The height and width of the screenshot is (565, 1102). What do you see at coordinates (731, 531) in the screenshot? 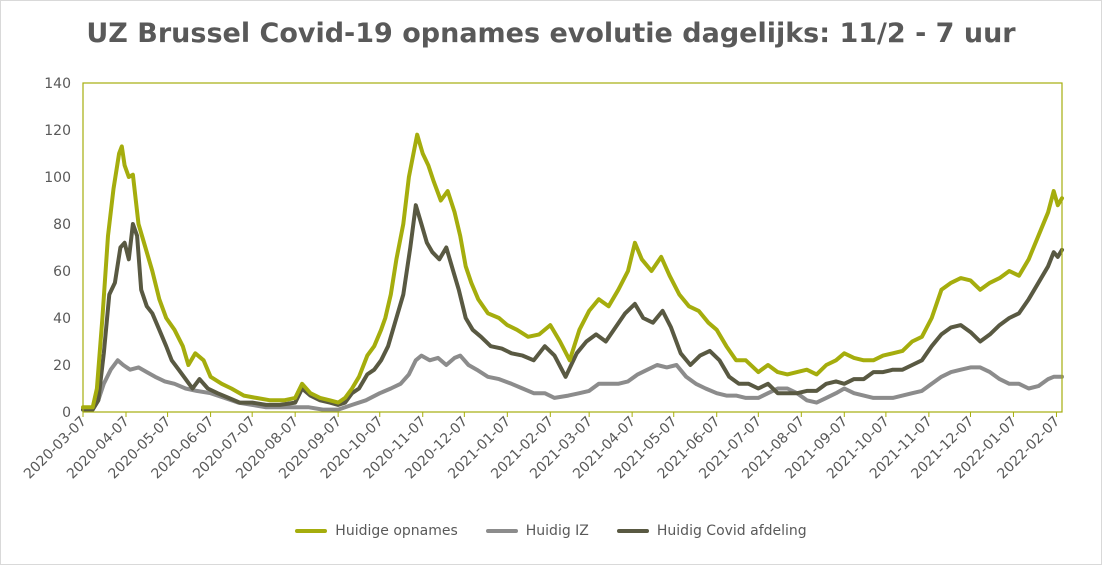
I see `legend-label-huidig-covid-afdeling: Huidig Covid afdeling` at bounding box center [731, 531].